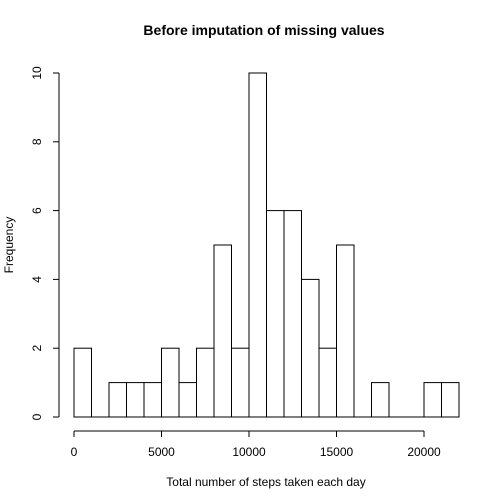 Image resolution: width=504 pixels, height=504 pixels. Describe the element at coordinates (37, 210) in the screenshot. I see `y-tick-label: 6` at that location.